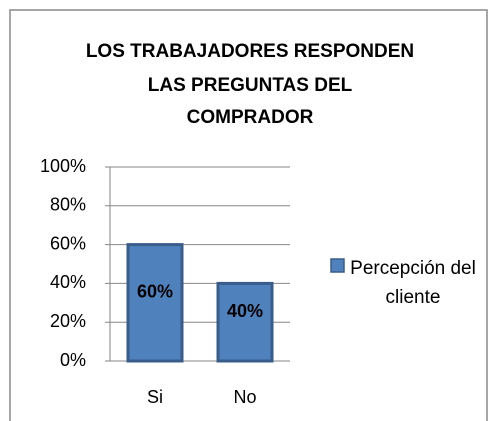 This screenshot has width=492, height=421. What do you see at coordinates (68, 243) in the screenshot?
I see `y-tick-label: 60%` at bounding box center [68, 243].